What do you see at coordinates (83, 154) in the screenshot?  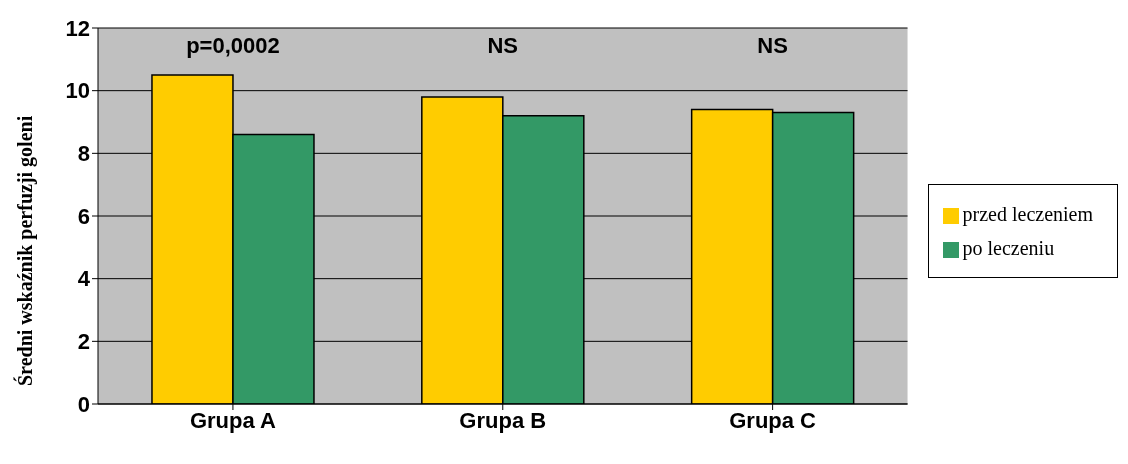 I see `y-tick-label: 8` at bounding box center [83, 154].